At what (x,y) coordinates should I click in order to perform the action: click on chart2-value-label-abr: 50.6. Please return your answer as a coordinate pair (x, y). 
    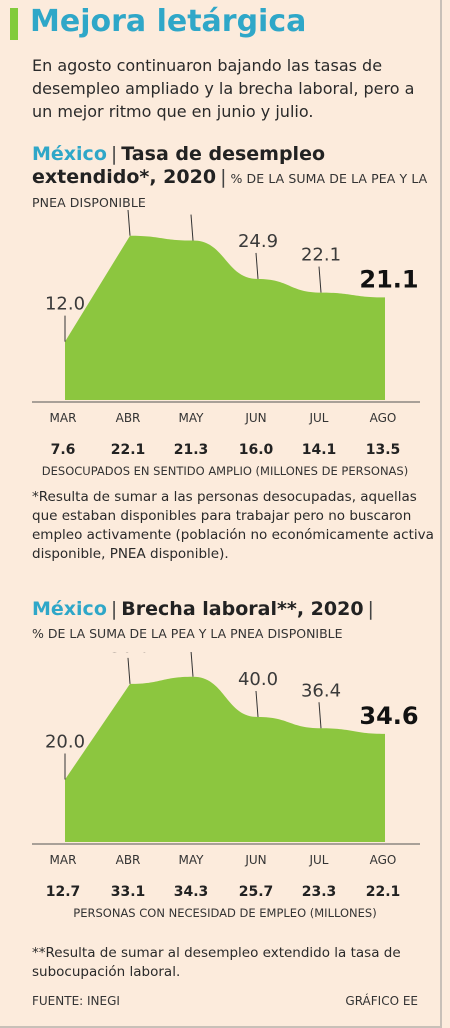
    Looking at the image, I should click on (130, 654).